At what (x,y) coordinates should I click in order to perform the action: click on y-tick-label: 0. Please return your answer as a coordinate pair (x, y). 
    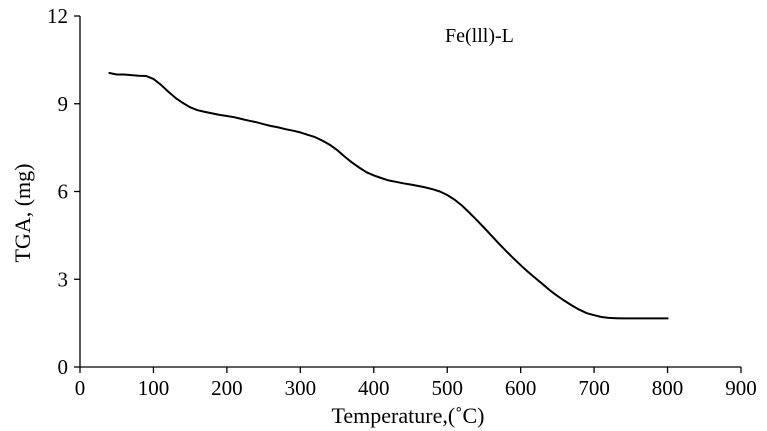
    Looking at the image, I should click on (63, 367).